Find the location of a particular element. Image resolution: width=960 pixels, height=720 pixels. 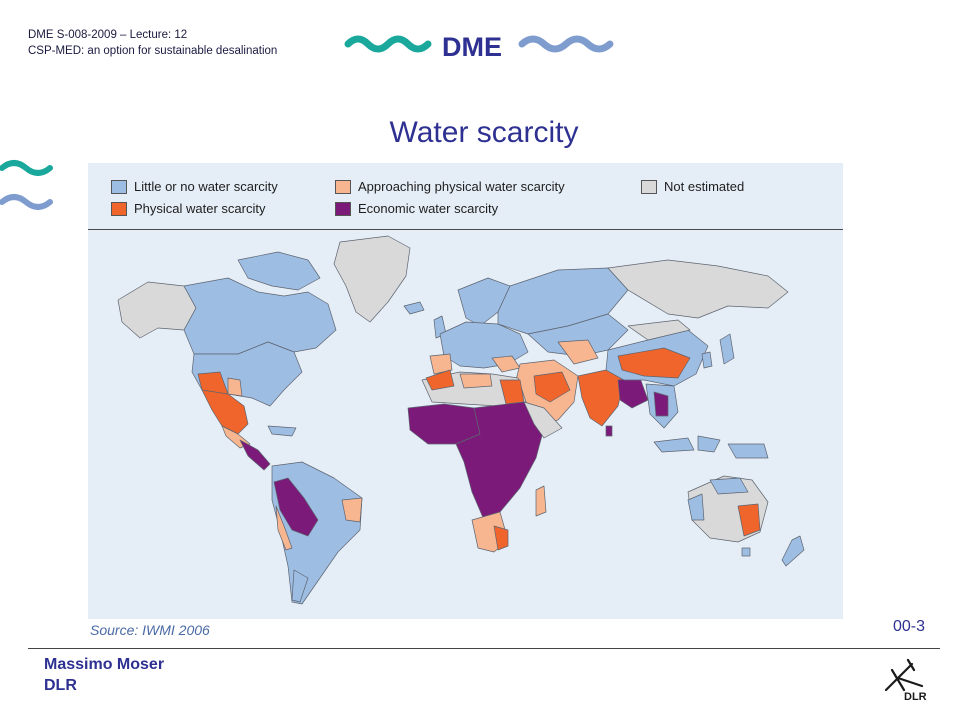

region-west-africa is located at coordinates (444, 424).